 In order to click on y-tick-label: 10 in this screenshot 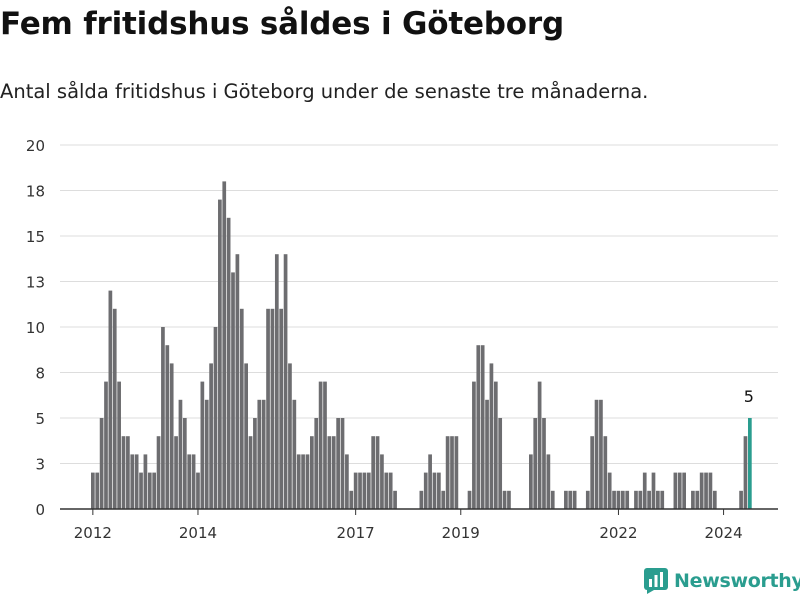, I will do `click(35, 328)`.